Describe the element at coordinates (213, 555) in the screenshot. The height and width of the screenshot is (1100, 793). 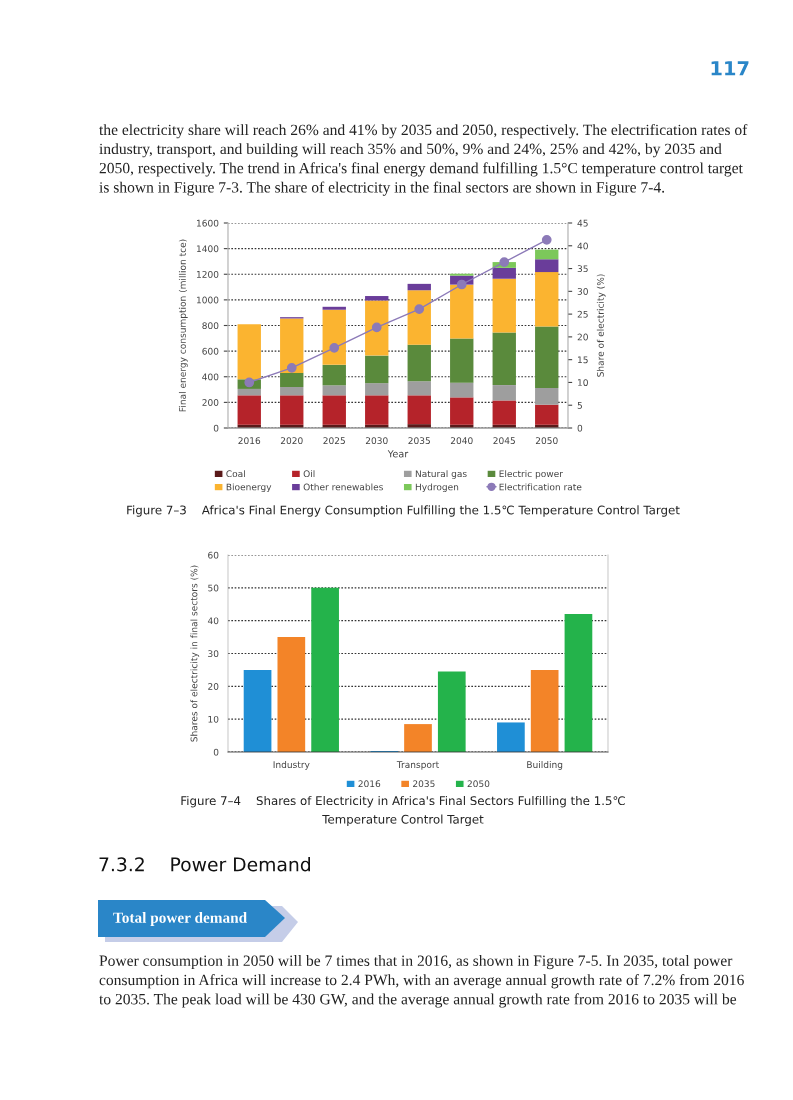
I see `y-tick-label: 60` at that location.